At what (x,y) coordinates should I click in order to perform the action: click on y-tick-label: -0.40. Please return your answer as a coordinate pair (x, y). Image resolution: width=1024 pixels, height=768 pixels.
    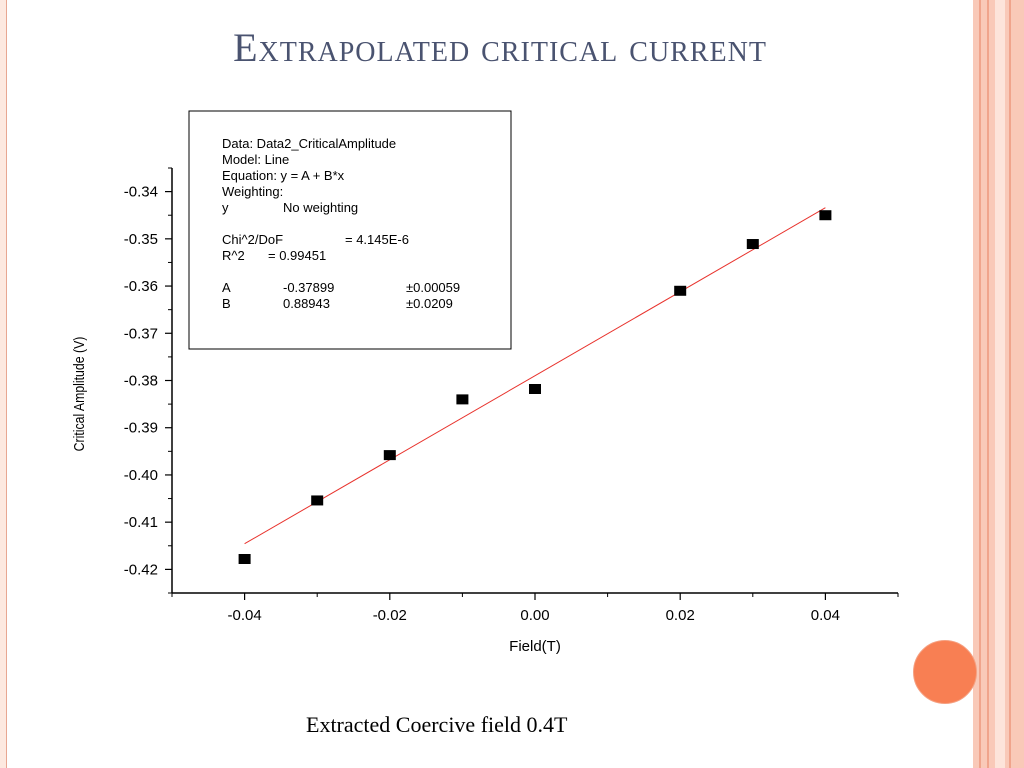
    Looking at the image, I should click on (141, 475).